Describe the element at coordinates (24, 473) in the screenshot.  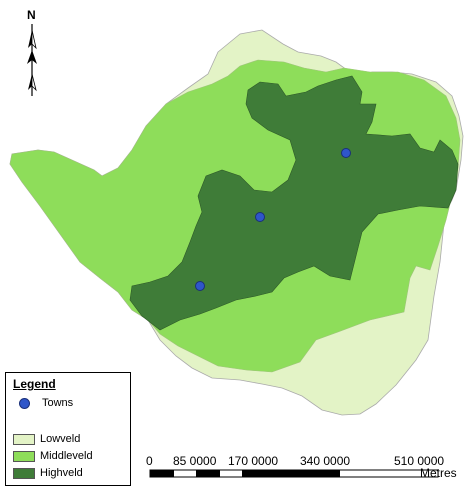
I see `highveld-swatch` at that location.